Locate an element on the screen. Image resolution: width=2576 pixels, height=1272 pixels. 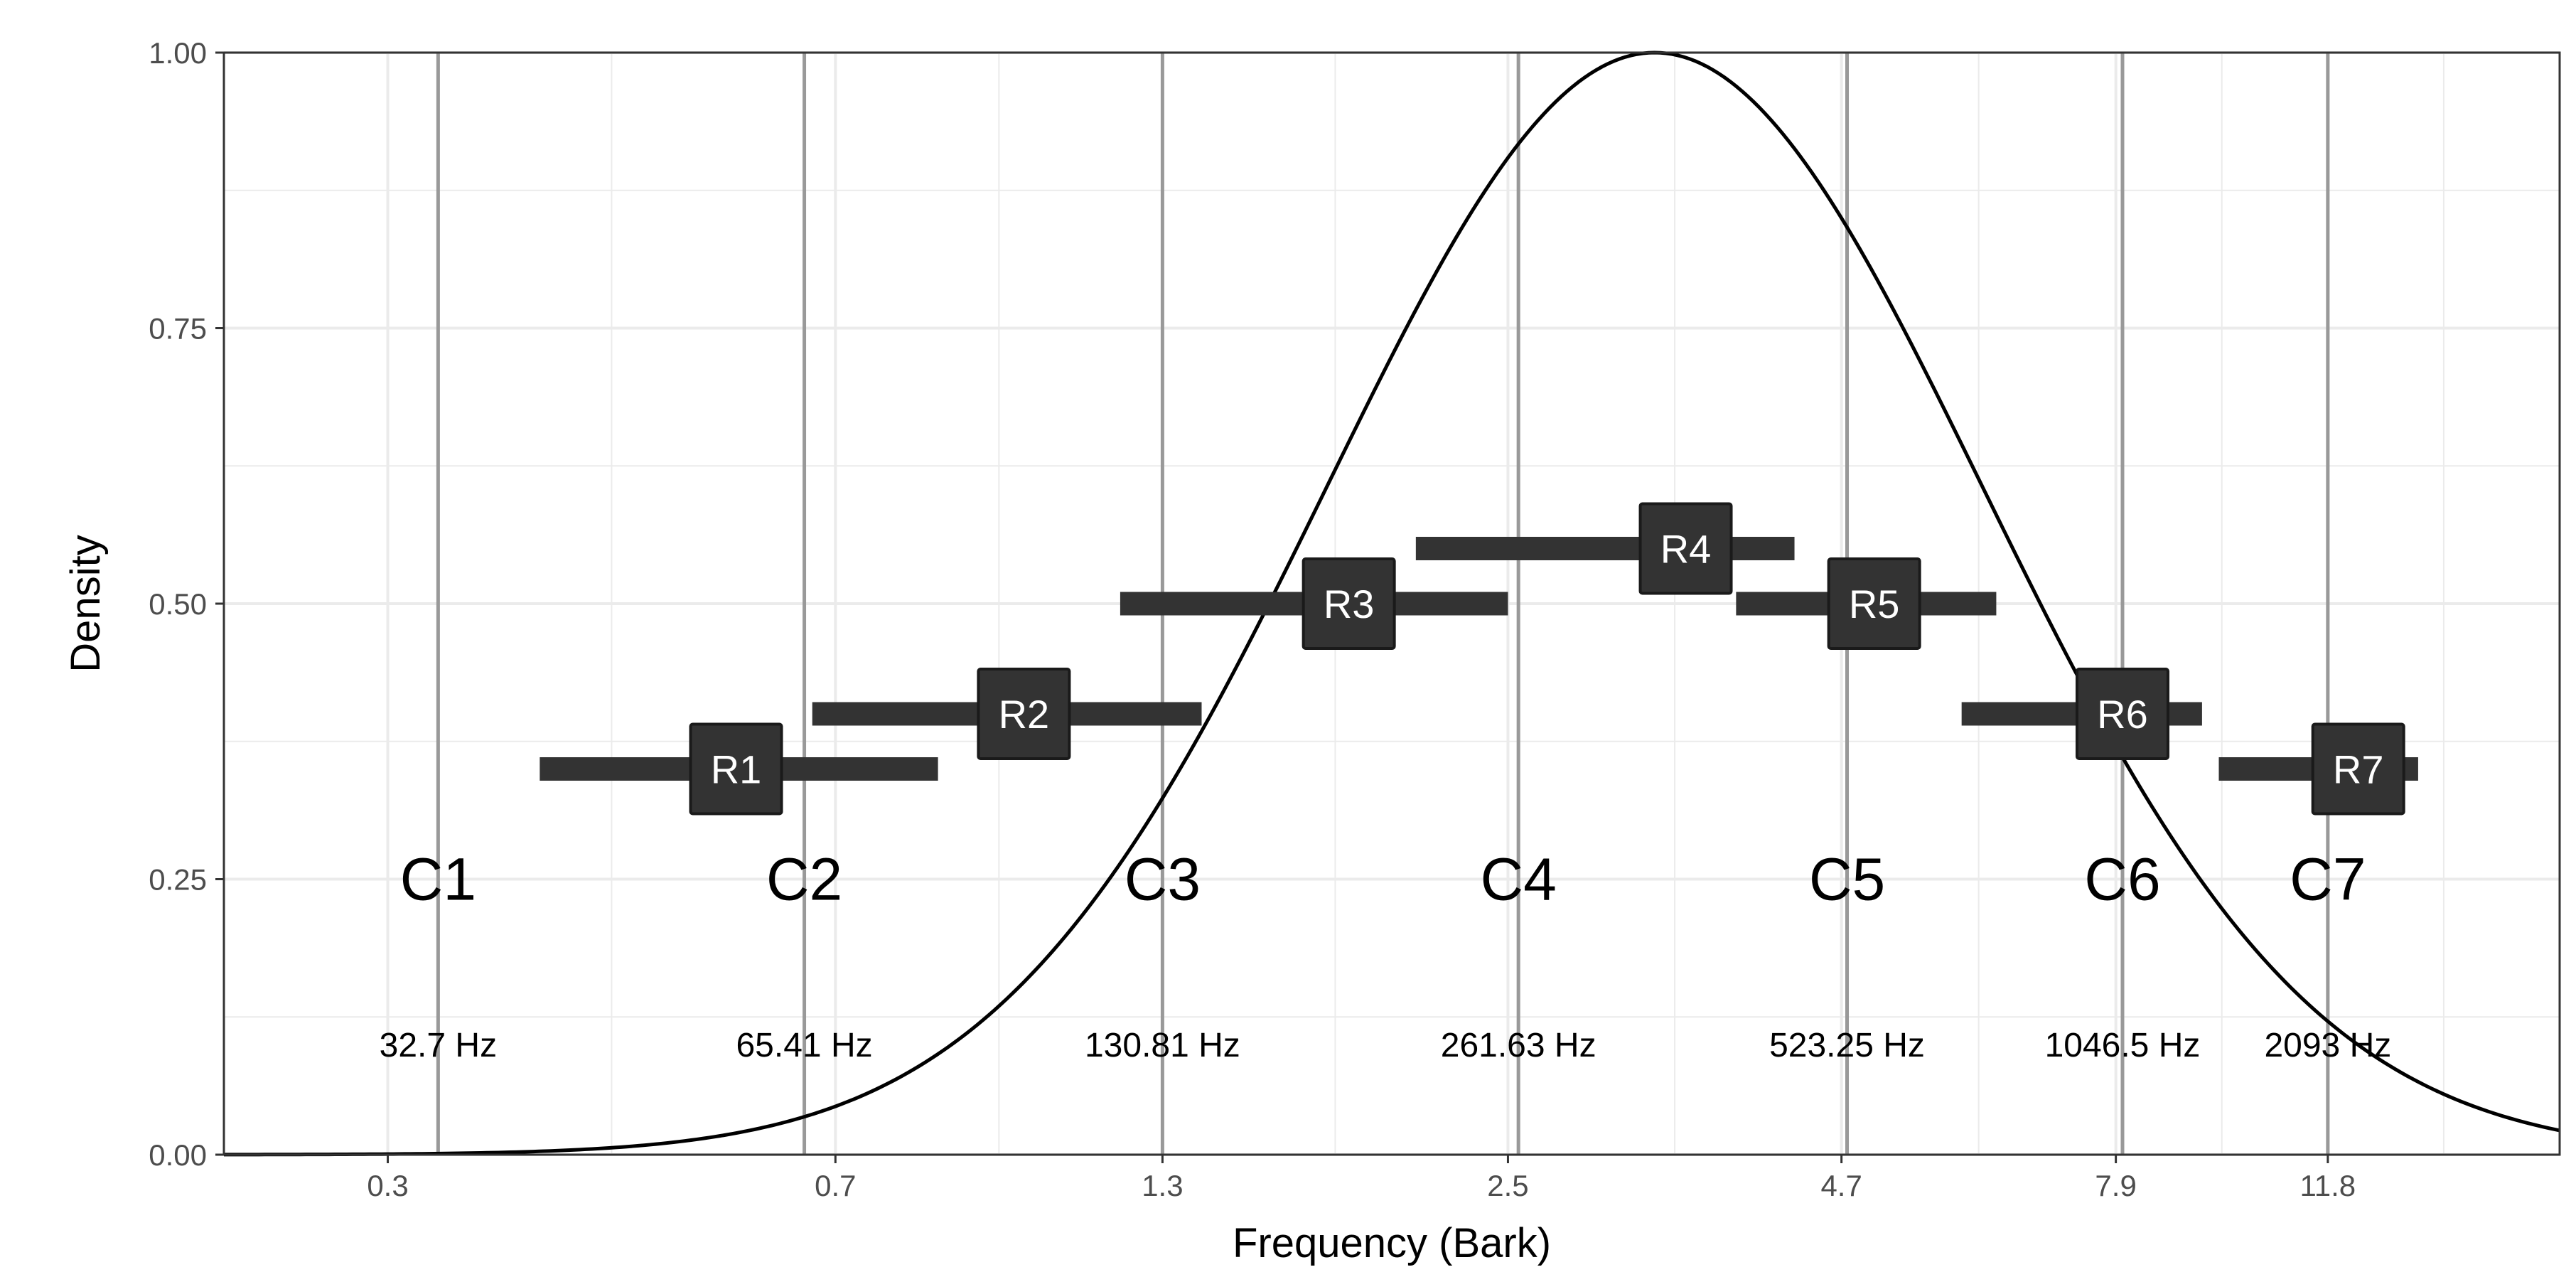
range-box-r6 is located at coordinates (2122, 714).